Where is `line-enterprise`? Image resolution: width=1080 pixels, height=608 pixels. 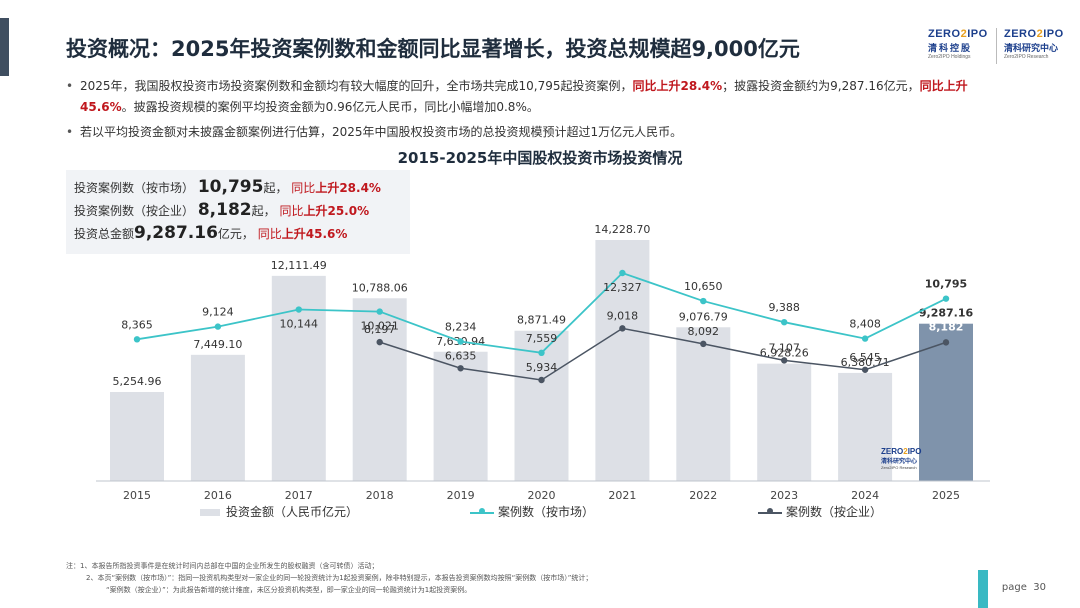 line-enterprise is located at coordinates (663, 354).